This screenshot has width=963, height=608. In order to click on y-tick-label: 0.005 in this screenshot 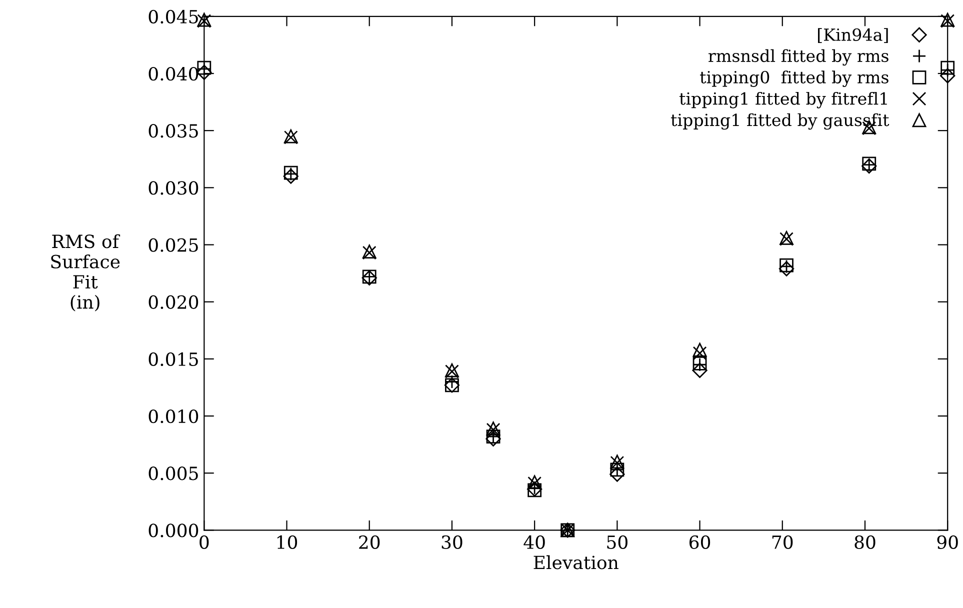, I will do `click(173, 473)`.